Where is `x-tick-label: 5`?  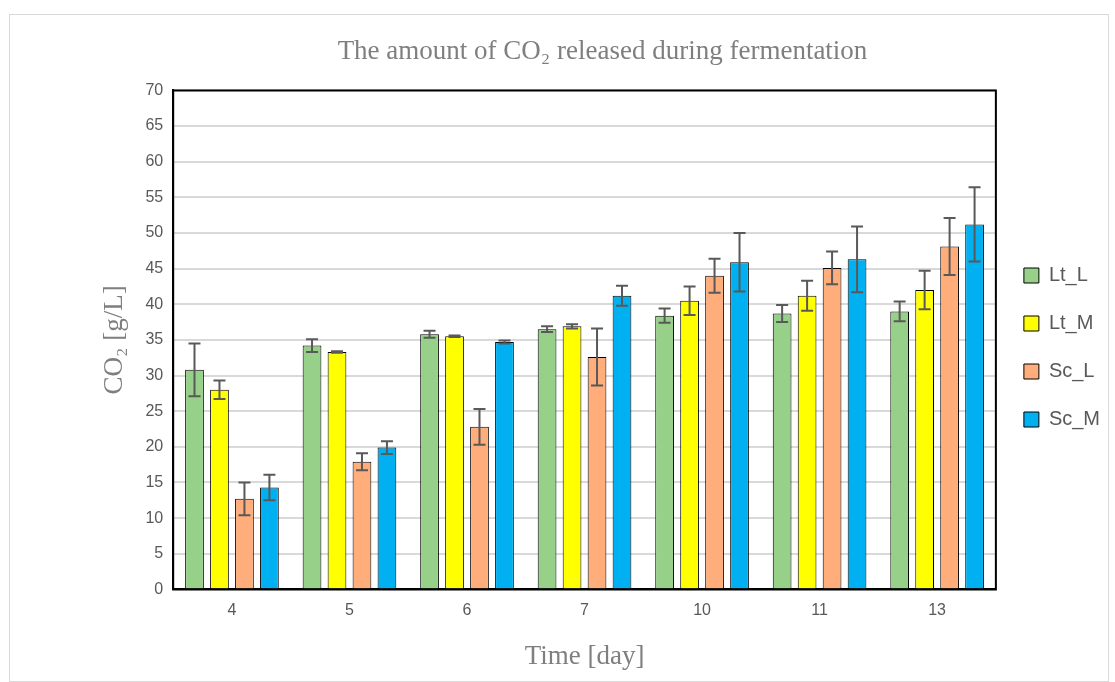
x-tick-label: 5 is located at coordinates (350, 610).